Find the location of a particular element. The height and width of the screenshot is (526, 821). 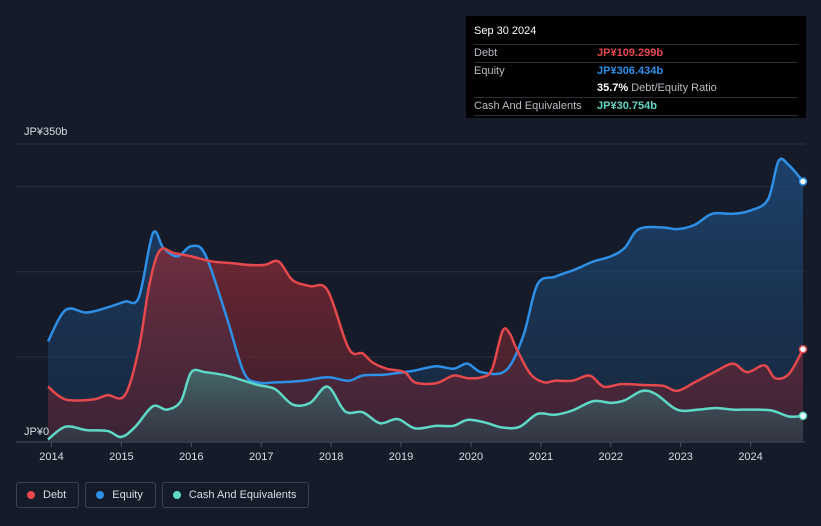

x-tick-label: 2015 is located at coordinates (121, 457).